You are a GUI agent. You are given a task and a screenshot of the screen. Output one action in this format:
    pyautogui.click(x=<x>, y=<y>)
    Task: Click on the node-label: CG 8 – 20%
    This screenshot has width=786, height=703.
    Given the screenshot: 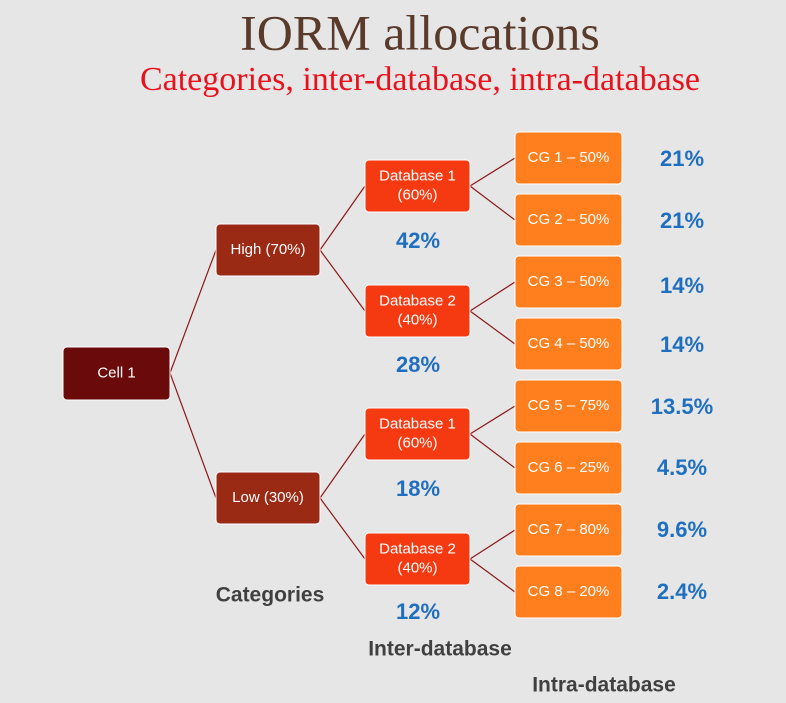 What is the action you would take?
    pyautogui.click(x=569, y=591)
    